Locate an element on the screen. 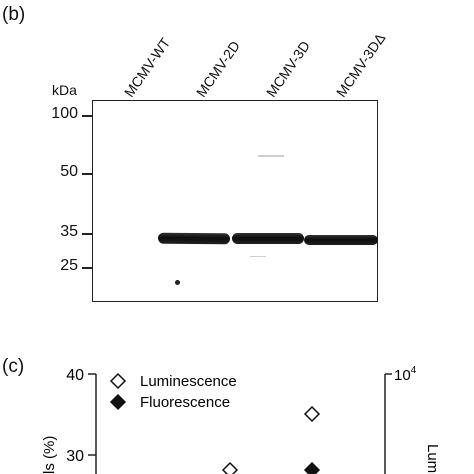 The image size is (474, 474). legend-fluorescence-label: Fluorescence is located at coordinates (185, 402).